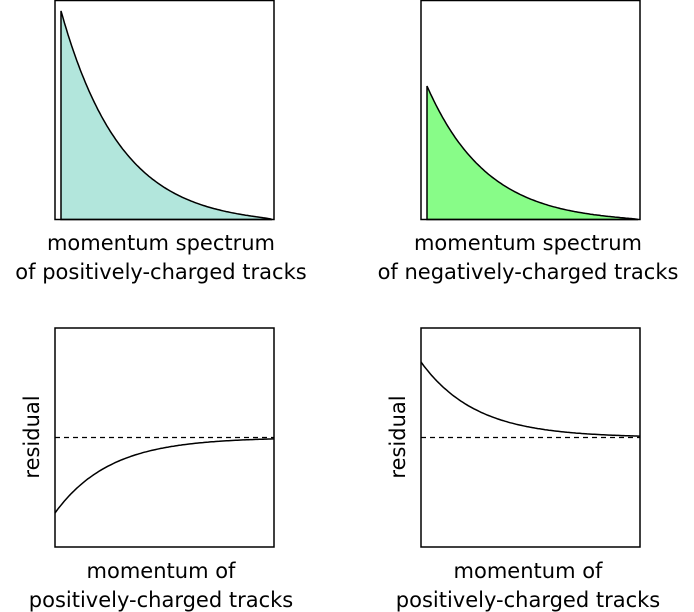 The height and width of the screenshot is (612, 694). What do you see at coordinates (530, 437) in the screenshot?
I see `residual-right-frame` at bounding box center [530, 437].